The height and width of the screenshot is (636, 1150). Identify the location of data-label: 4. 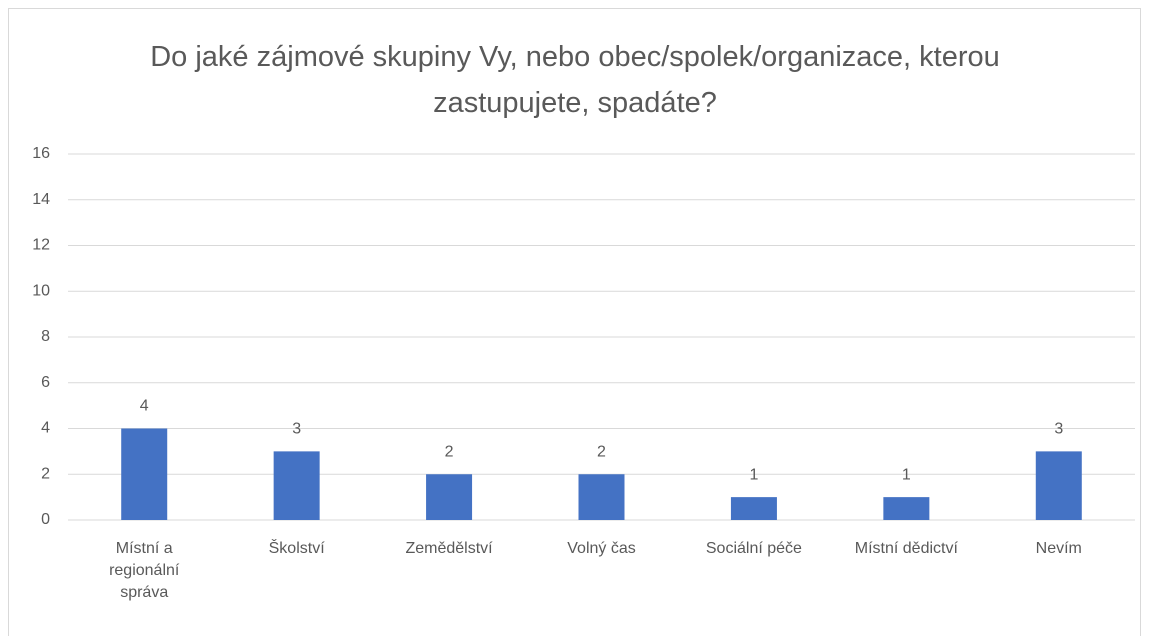
(144, 406).